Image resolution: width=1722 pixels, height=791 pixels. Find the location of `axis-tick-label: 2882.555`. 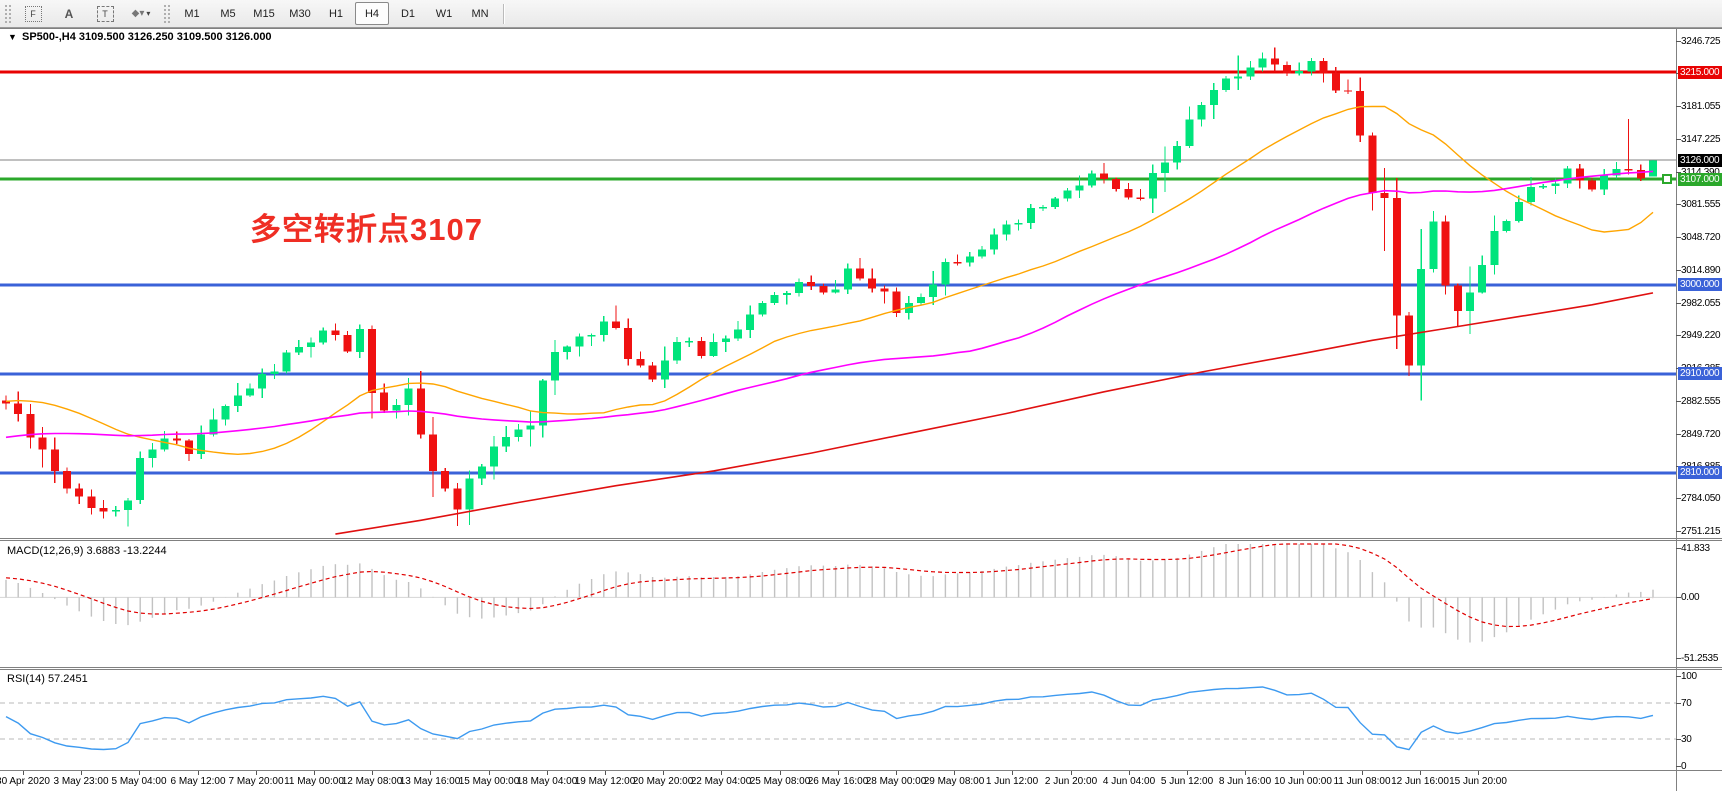

axis-tick-label: 2882.555 is located at coordinates (1701, 401).